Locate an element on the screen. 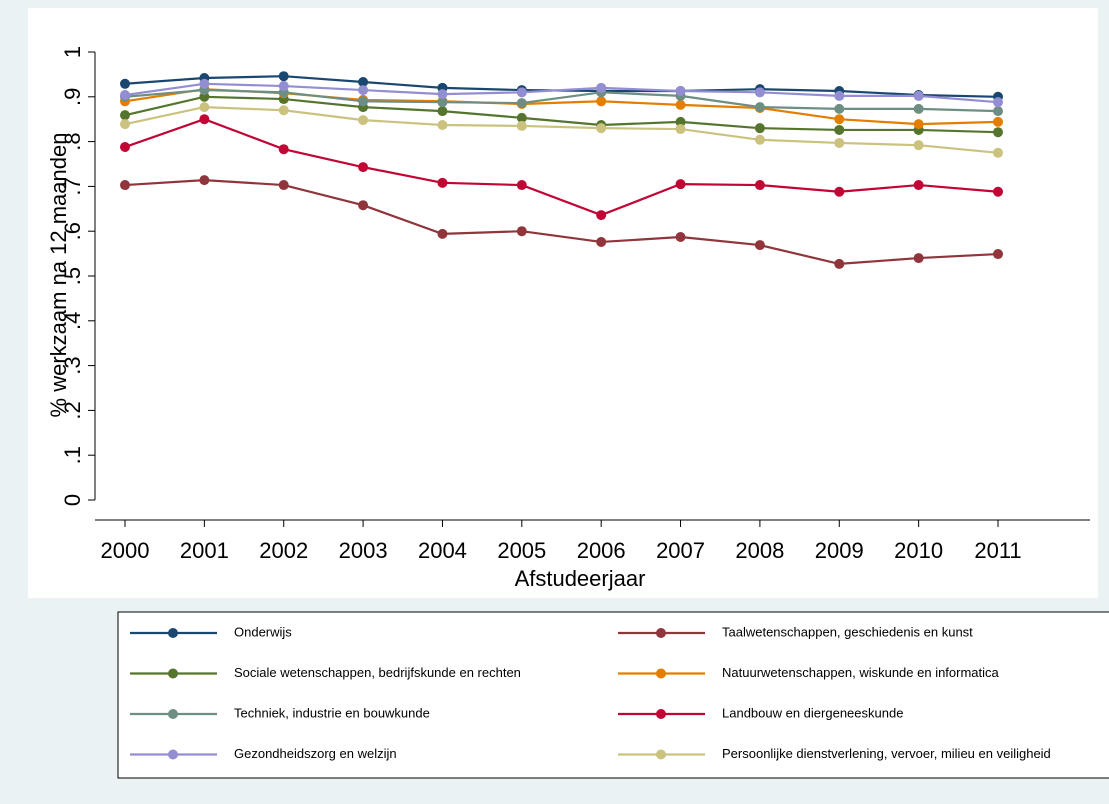 The image size is (1109, 804). x-tick-label: 2006 is located at coordinates (601, 550).